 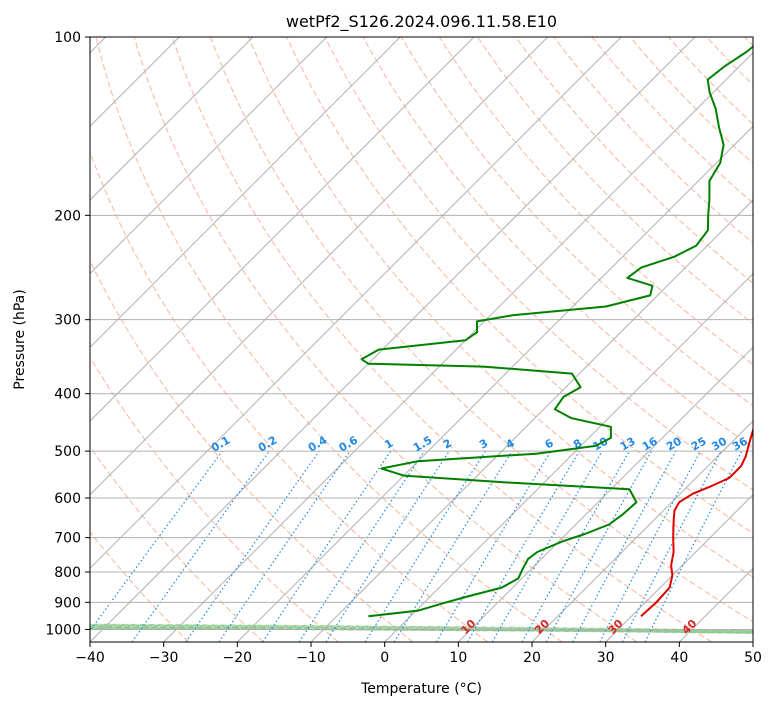 I want to click on x-tick-label: −30, so click(x=164, y=658).